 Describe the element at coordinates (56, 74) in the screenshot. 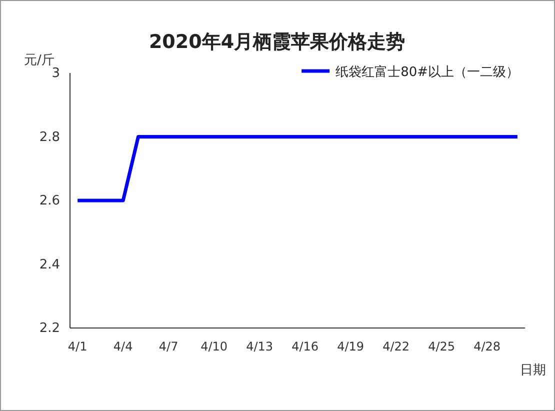

I see `y-tick-label: 3` at that location.